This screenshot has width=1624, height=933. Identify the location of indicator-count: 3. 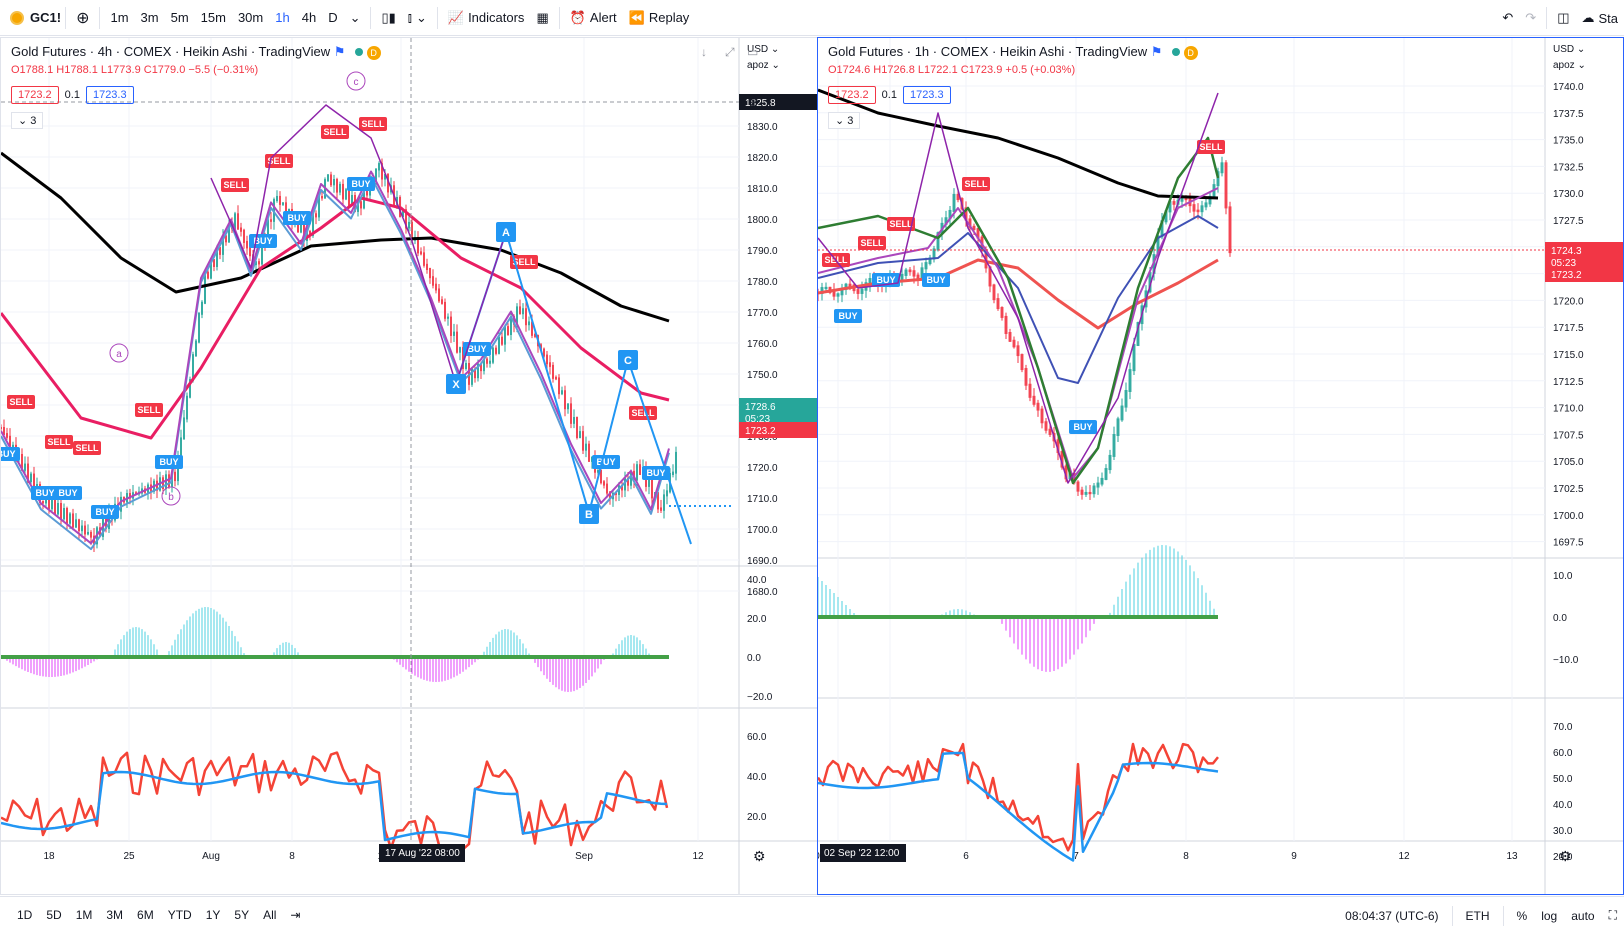
(33, 121).